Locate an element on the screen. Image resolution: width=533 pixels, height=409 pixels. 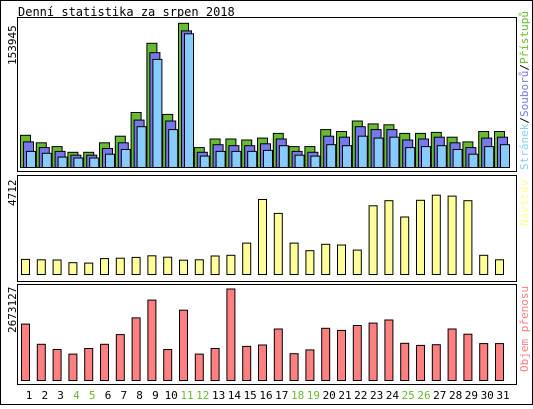
legend-sep-2: / is located at coordinates (524, 67).